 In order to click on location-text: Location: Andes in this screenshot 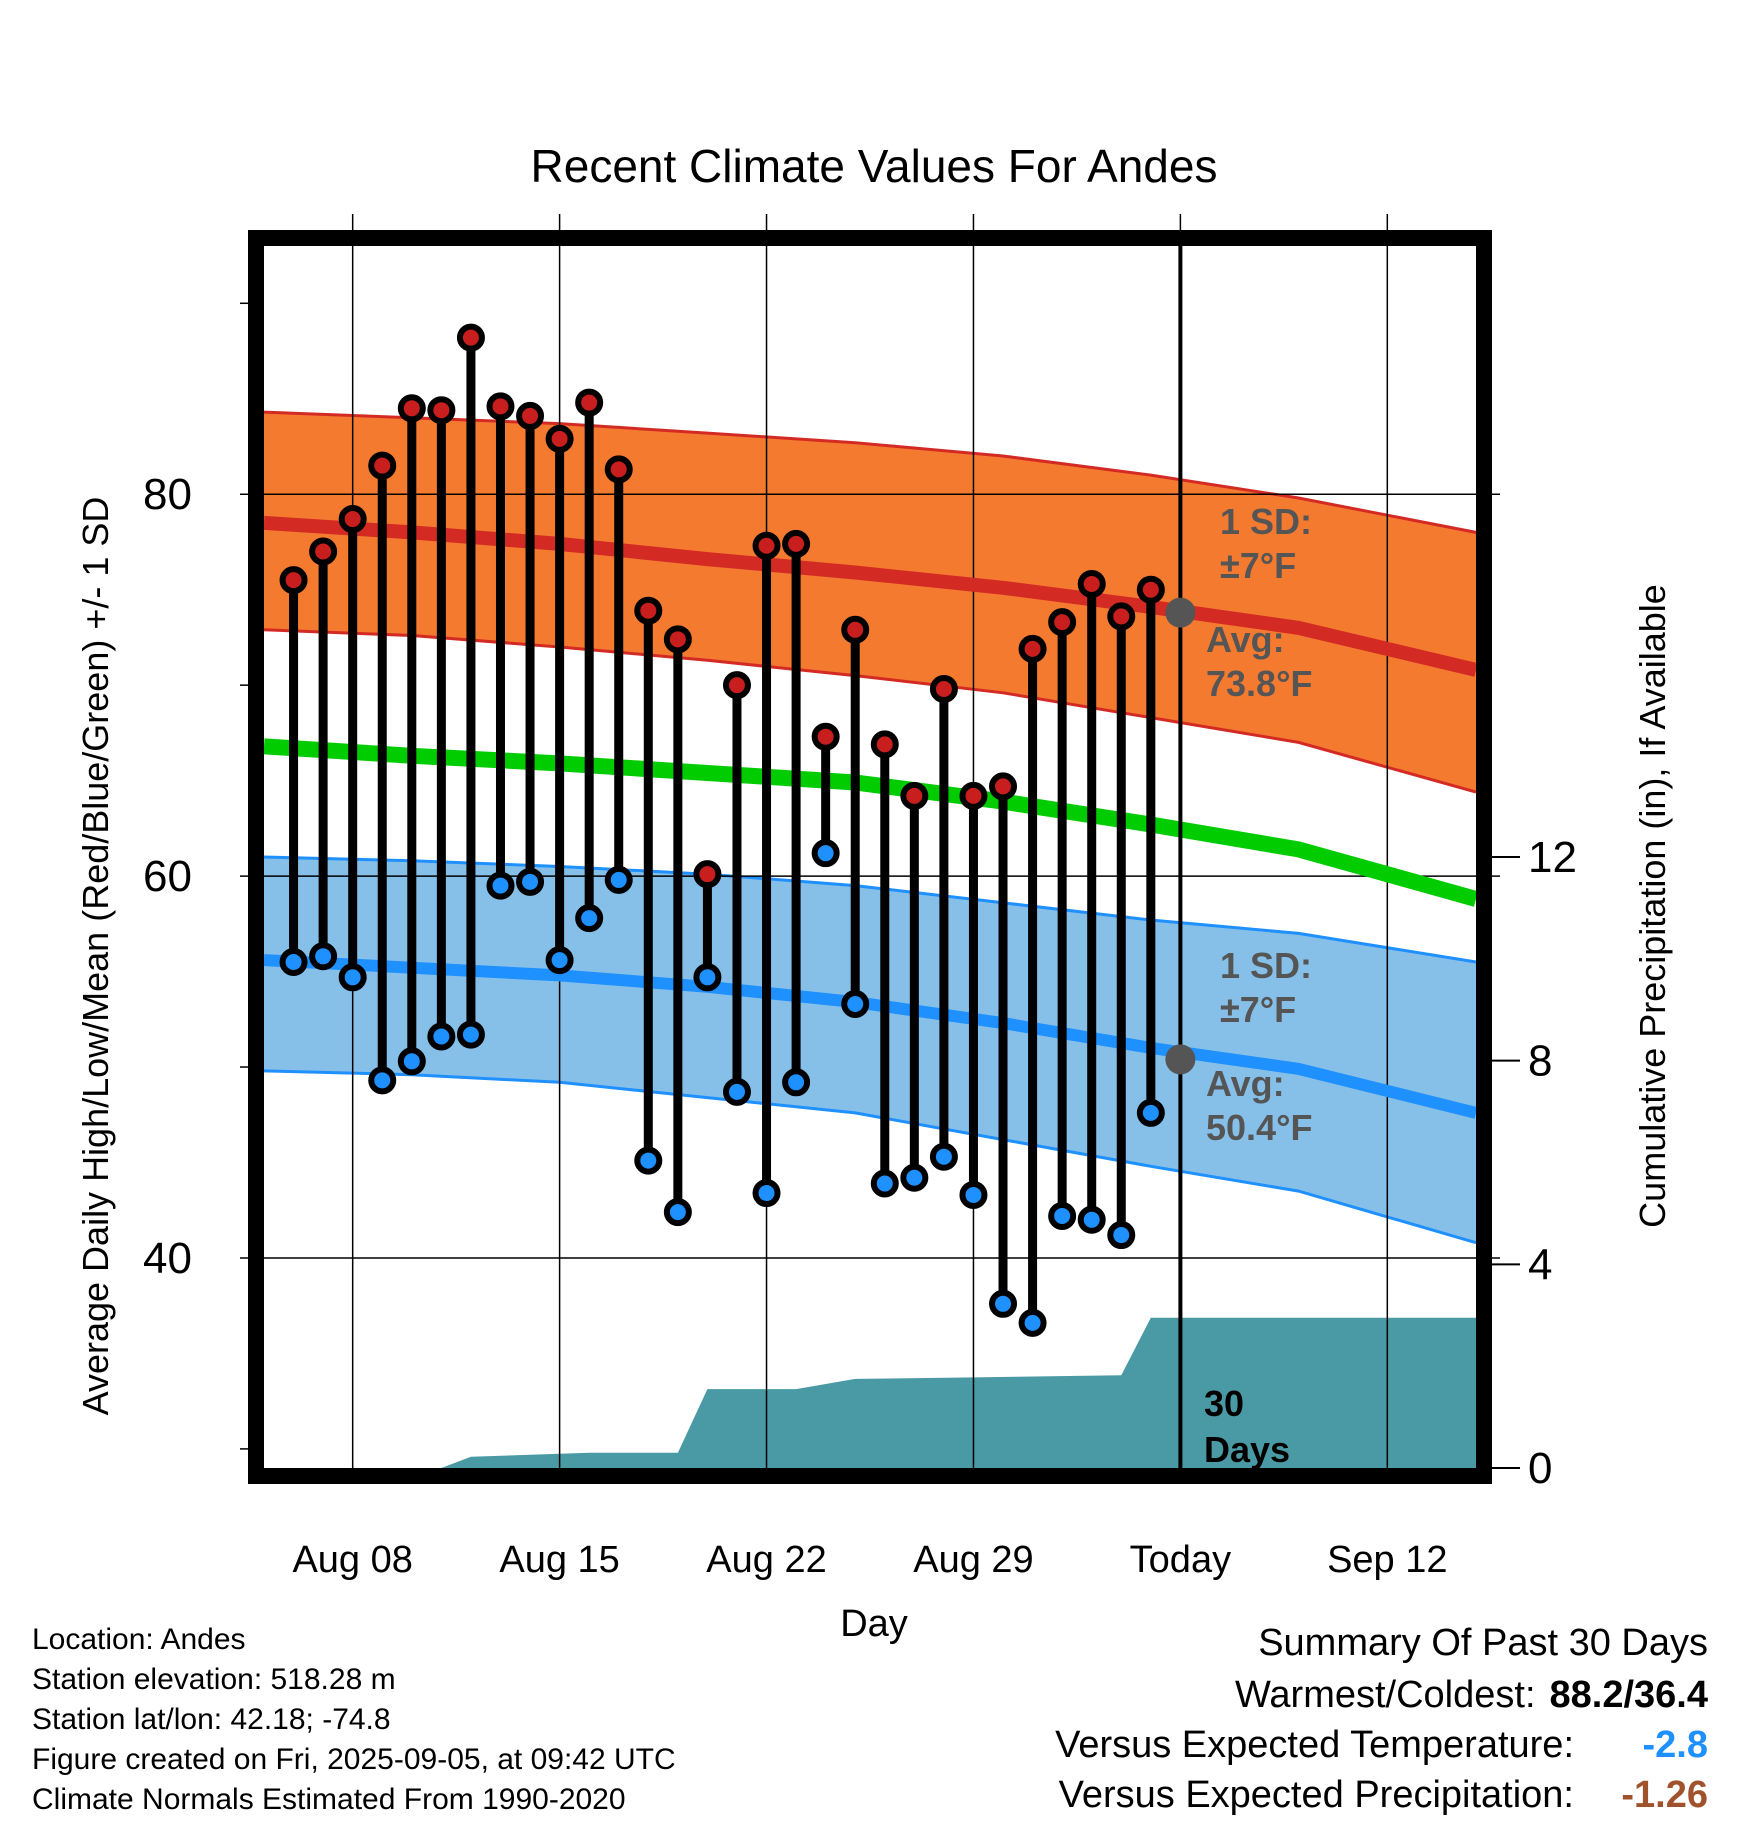, I will do `click(139, 1639)`.